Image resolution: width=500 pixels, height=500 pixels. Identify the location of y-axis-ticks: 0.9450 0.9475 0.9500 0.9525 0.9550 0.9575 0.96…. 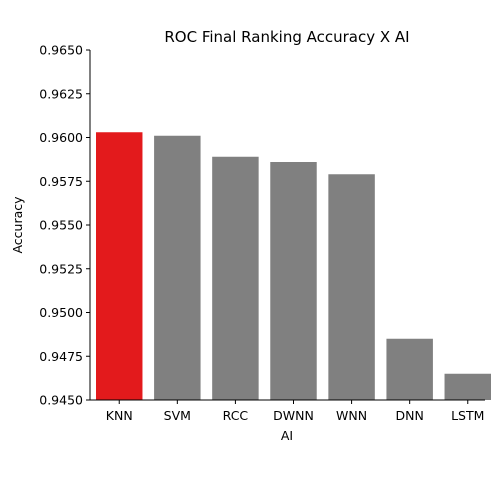
(64, 225).